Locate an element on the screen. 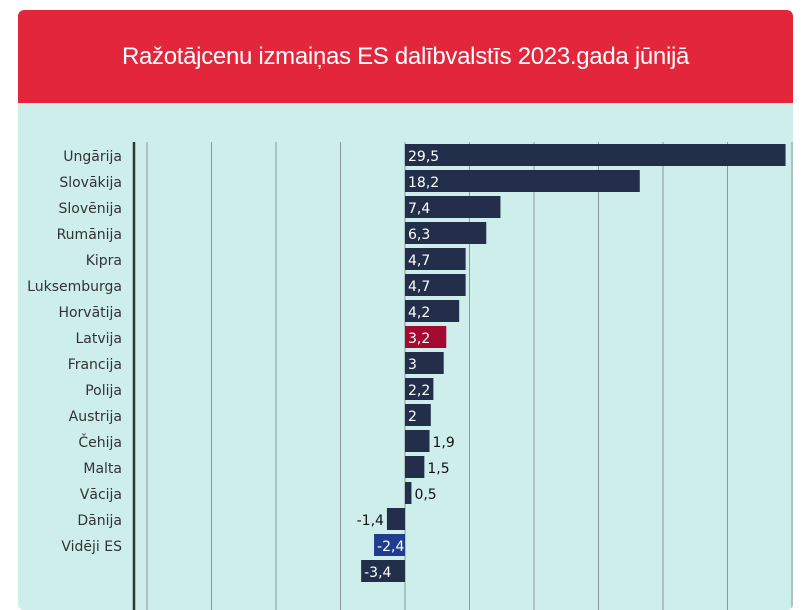 Image resolution: width=806 pixels, height=610 pixels. data-label: 29,5 is located at coordinates (423, 157).